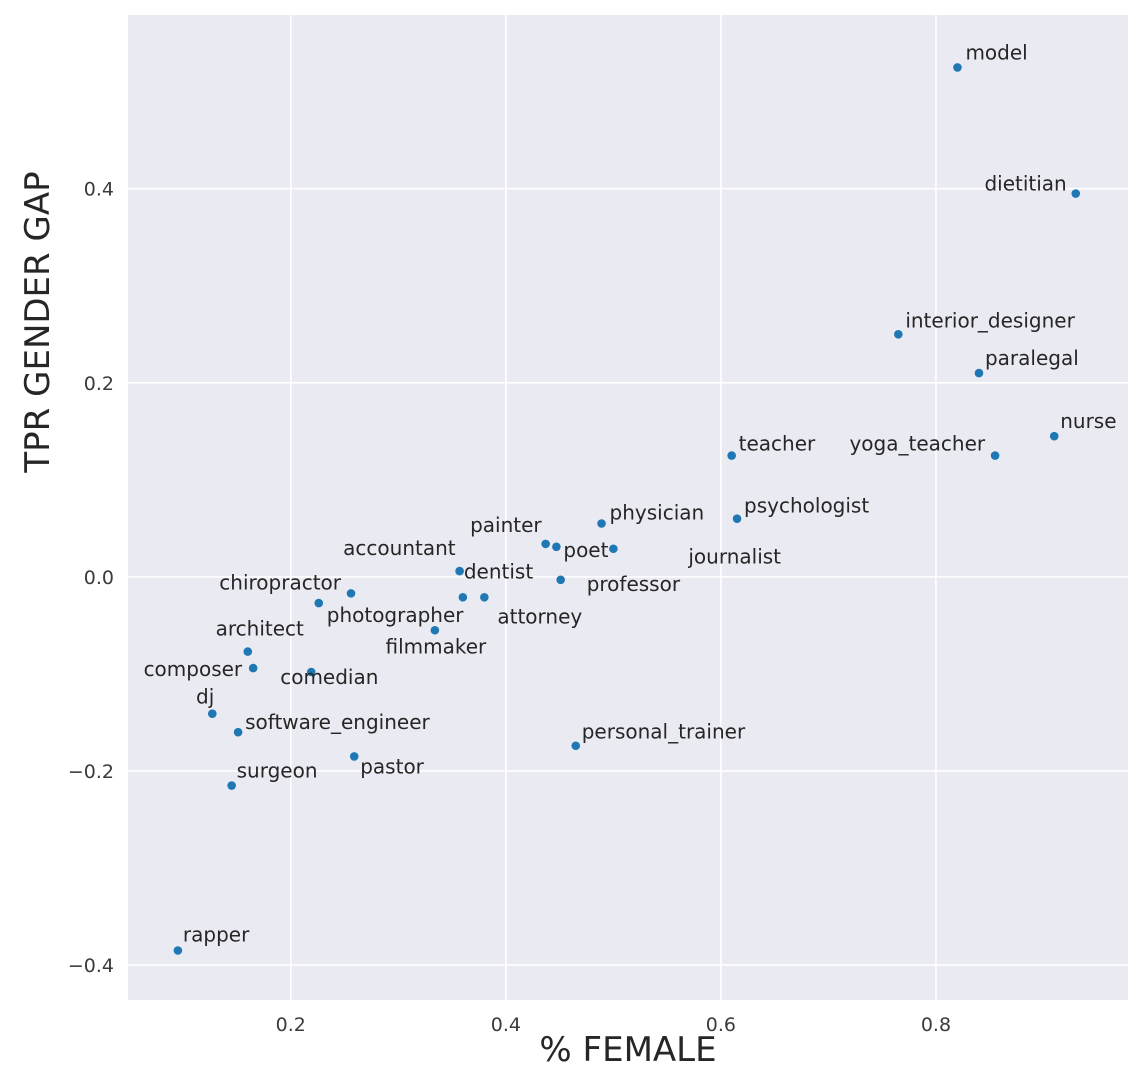 The height and width of the screenshot is (1083, 1140). What do you see at coordinates (436, 646) in the screenshot?
I see `point-label-filmmaker: filmmaker` at bounding box center [436, 646].